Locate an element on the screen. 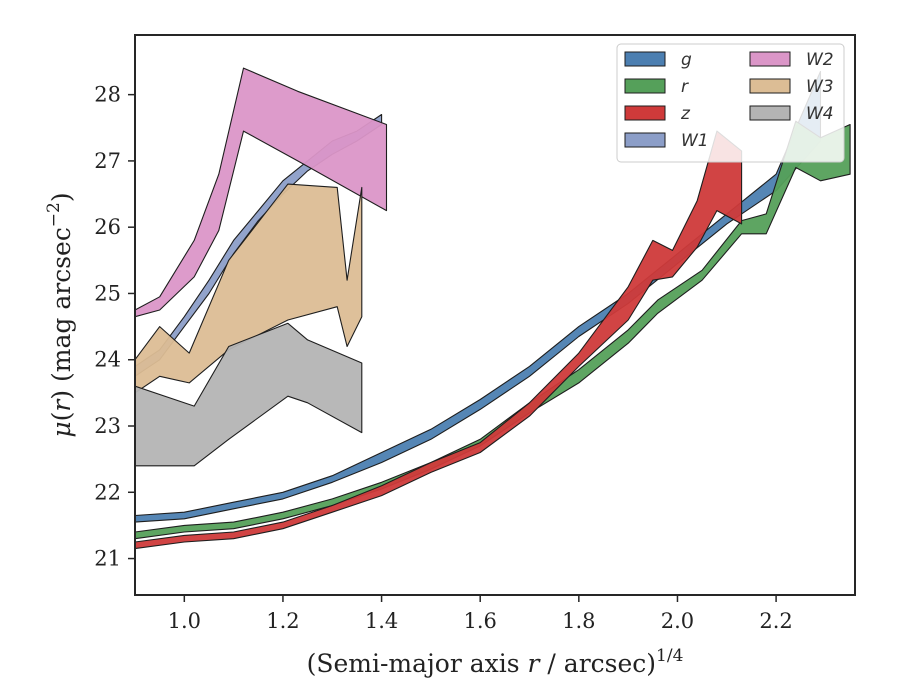 The image size is (900, 700). x-tick-label: 1.6 is located at coordinates (480, 621).